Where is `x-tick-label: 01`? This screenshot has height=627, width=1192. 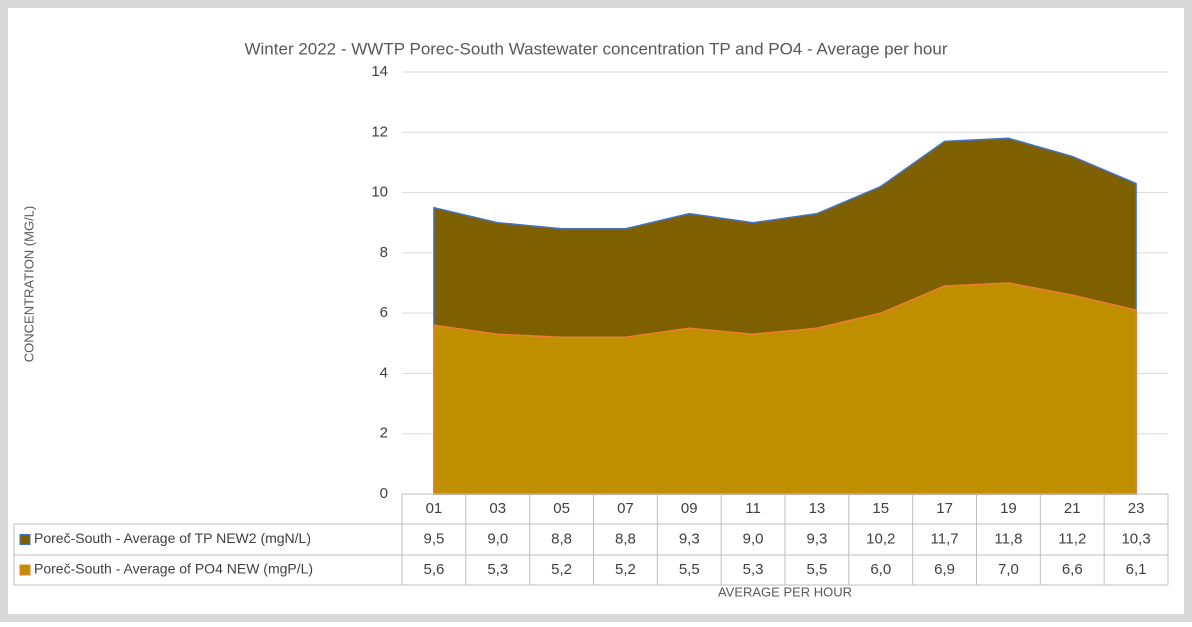 x-tick-label: 01 is located at coordinates (434, 508).